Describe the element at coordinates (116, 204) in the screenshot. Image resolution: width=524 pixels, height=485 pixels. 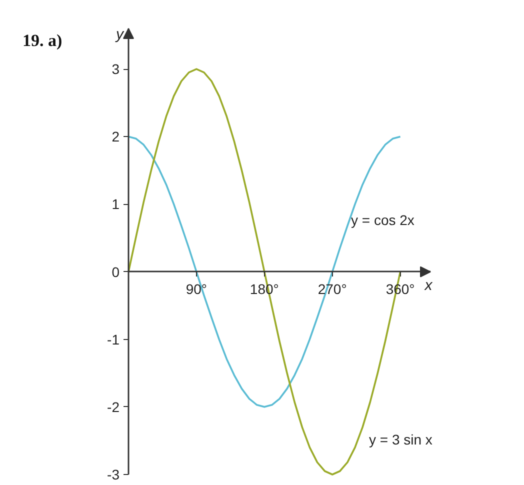
I see `y-tick-label: 1` at that location.